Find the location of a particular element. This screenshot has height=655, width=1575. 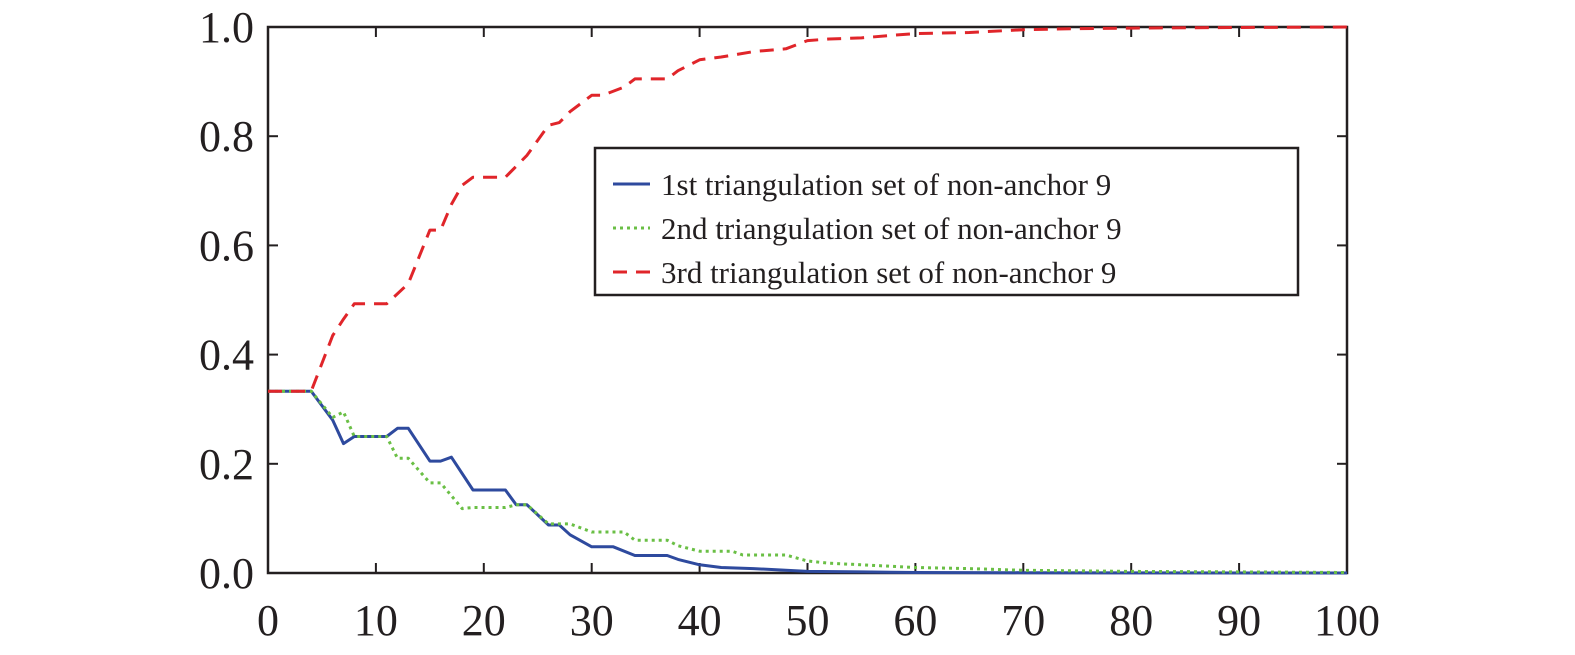

legend-box is located at coordinates (946, 221).